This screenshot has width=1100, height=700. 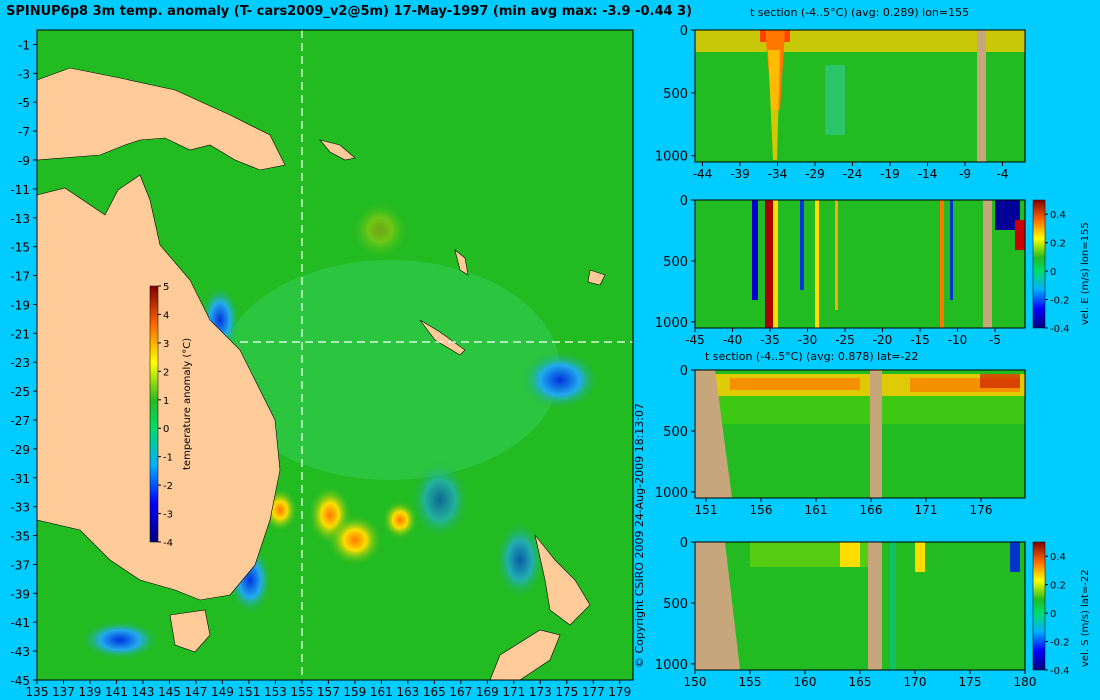 What do you see at coordinates (195, 692) in the screenshot?
I see `x-tick-label: 147` at bounding box center [195, 692].